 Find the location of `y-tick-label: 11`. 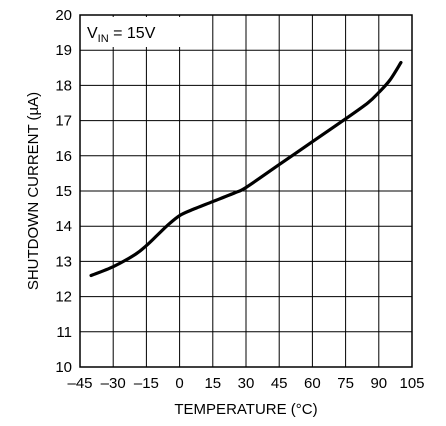

y-tick-label: 11 is located at coordinates (64, 332).